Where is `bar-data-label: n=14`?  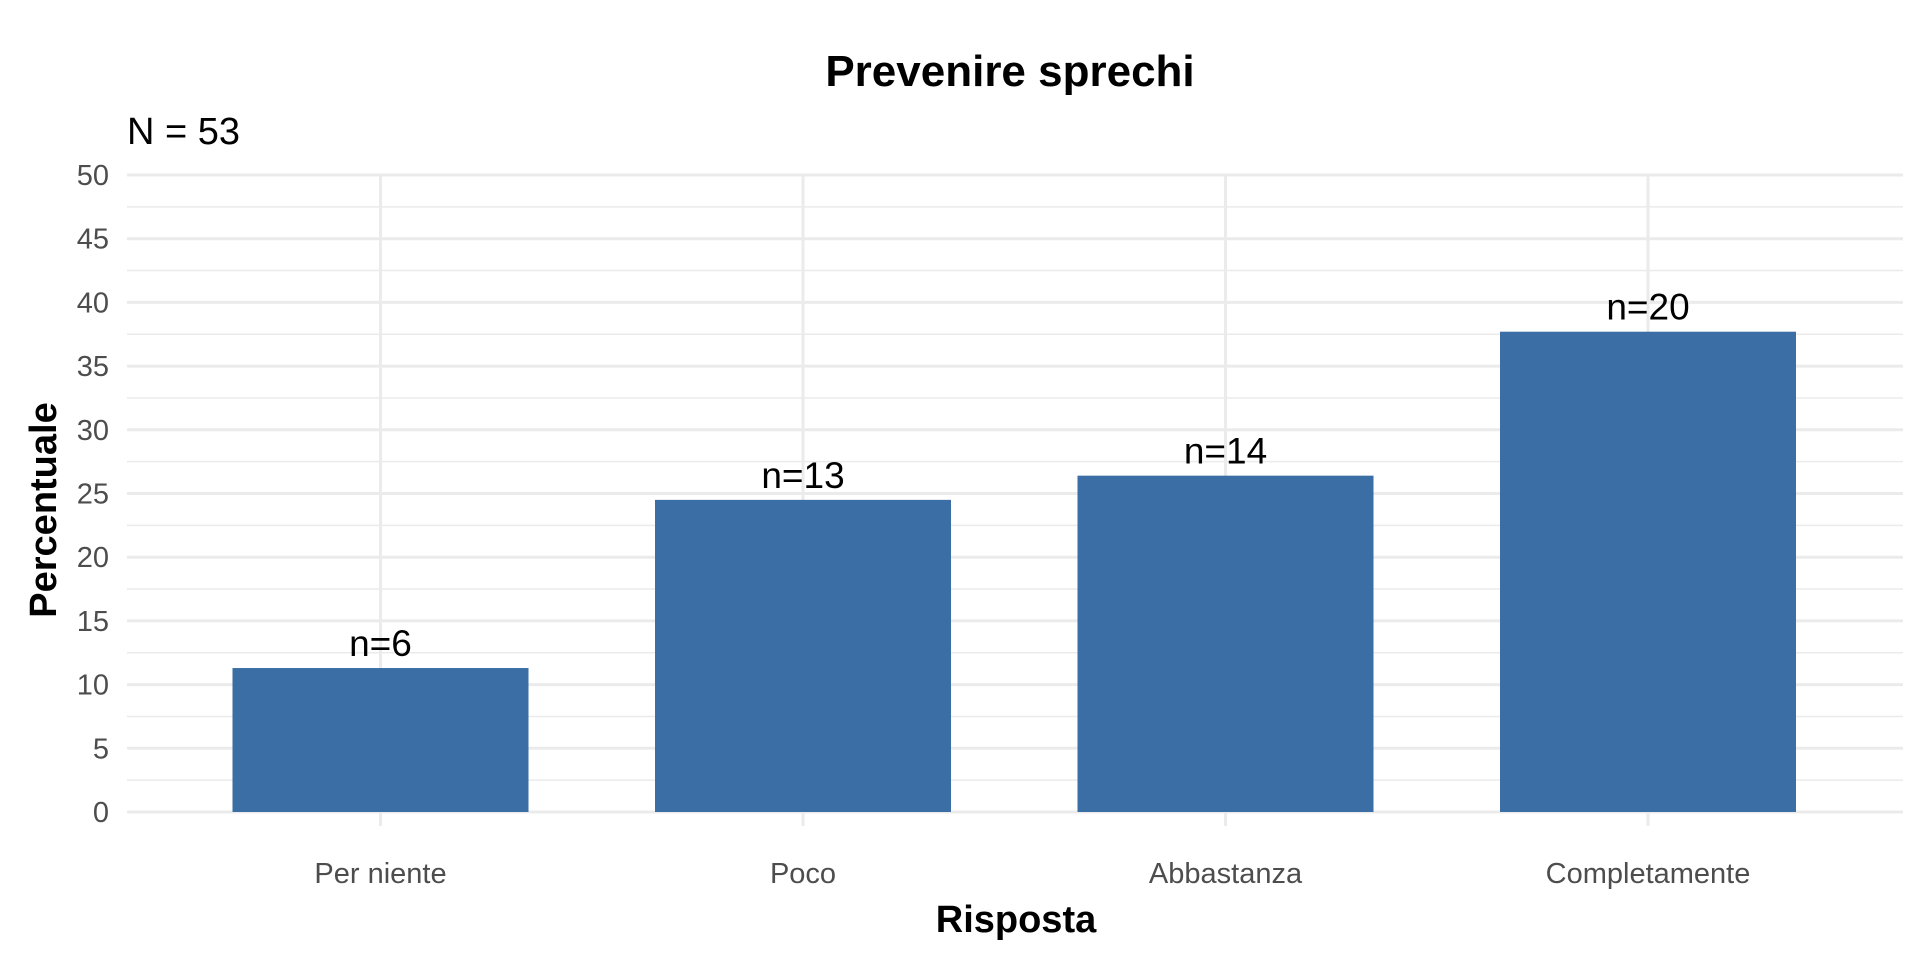
bar-data-label: n=14 is located at coordinates (1225, 451).